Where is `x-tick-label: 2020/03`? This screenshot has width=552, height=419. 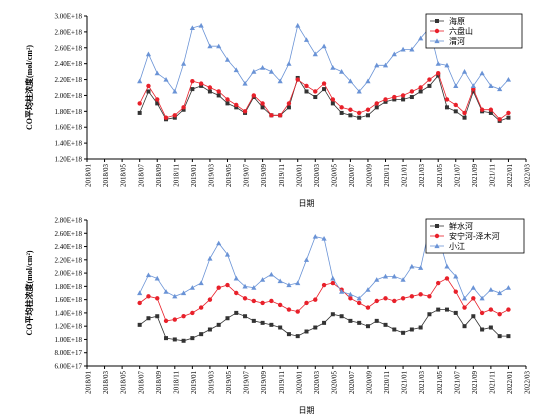 x-tick-label: 2020/03 is located at coordinates (317, 175).